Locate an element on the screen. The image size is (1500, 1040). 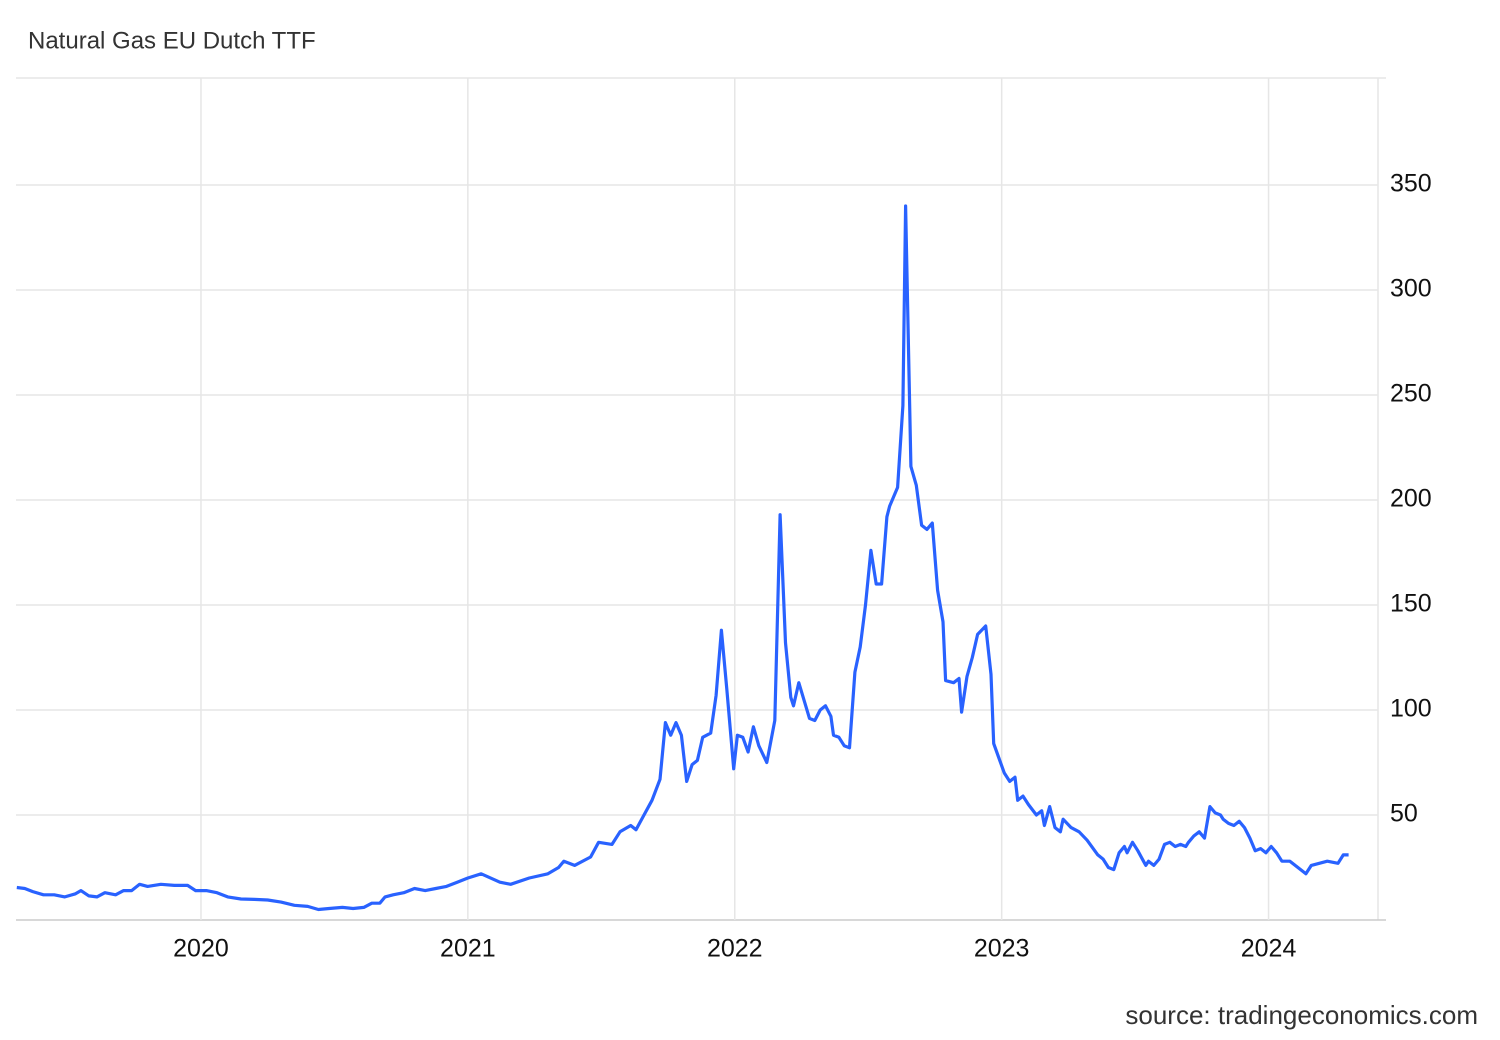
y-tick-label: 250 is located at coordinates (1411, 394).